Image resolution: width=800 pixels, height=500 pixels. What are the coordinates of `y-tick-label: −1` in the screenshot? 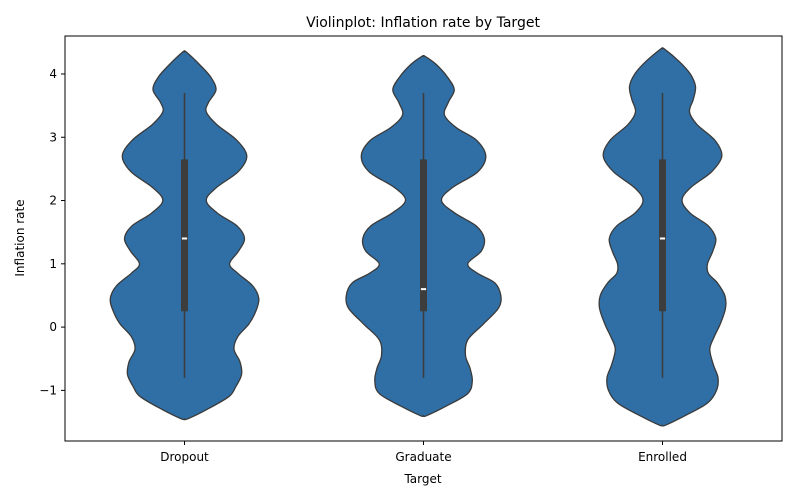 It's located at (48, 390).